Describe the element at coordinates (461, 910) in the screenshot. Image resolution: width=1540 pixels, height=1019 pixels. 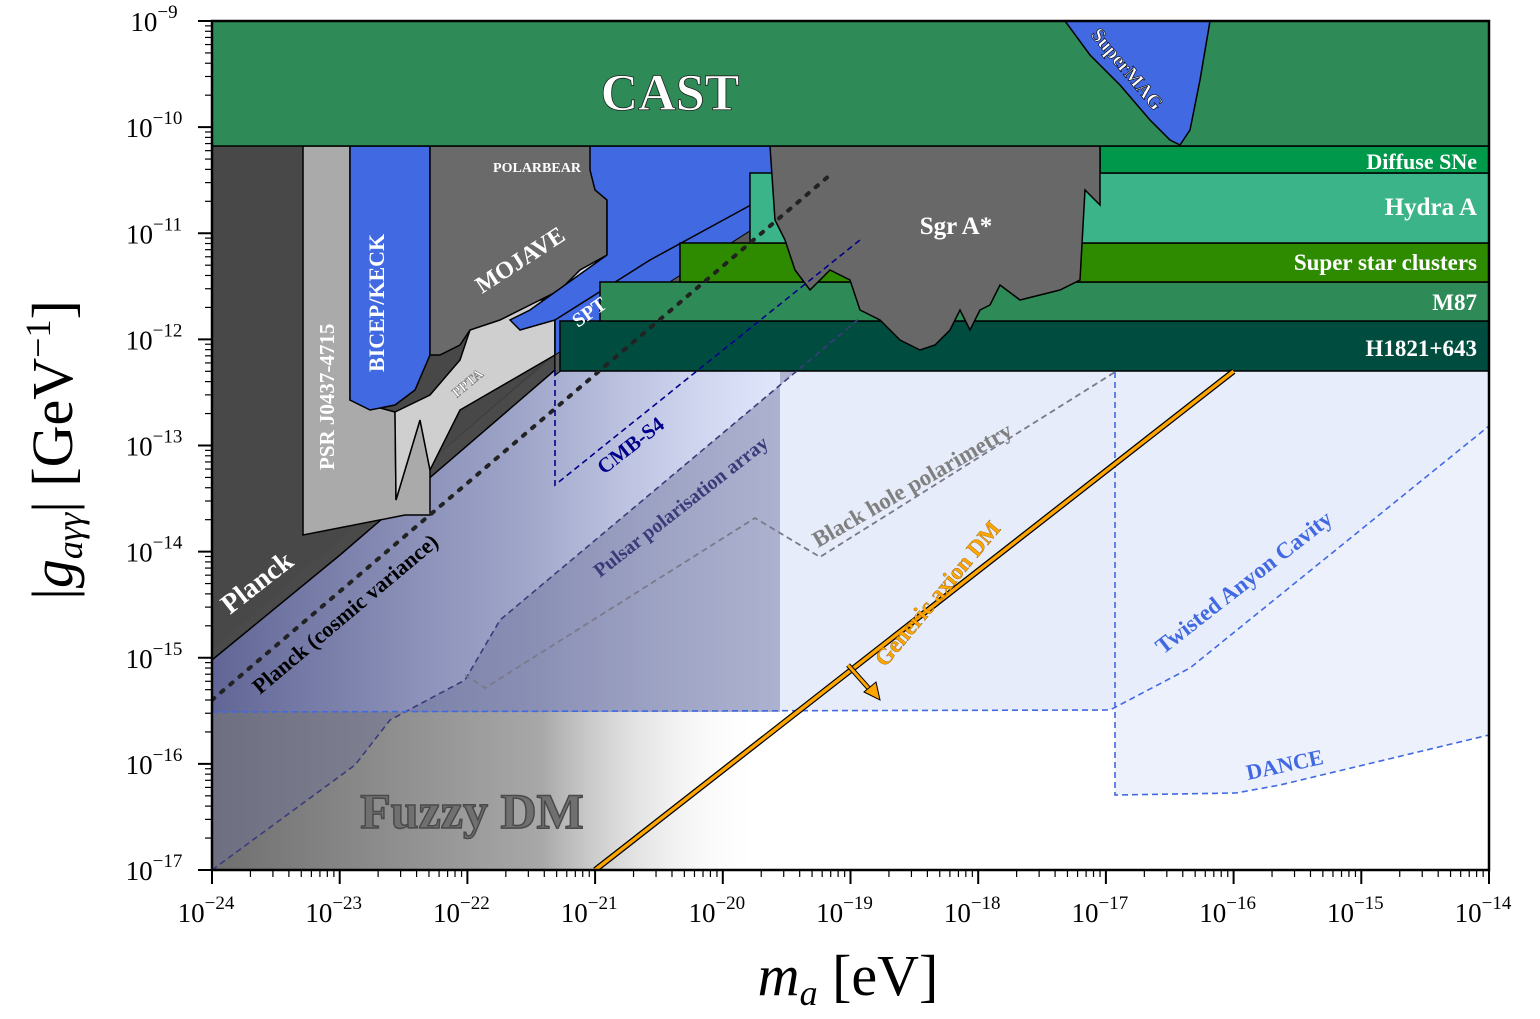
I see `x-tick-label: 10−22` at that location.